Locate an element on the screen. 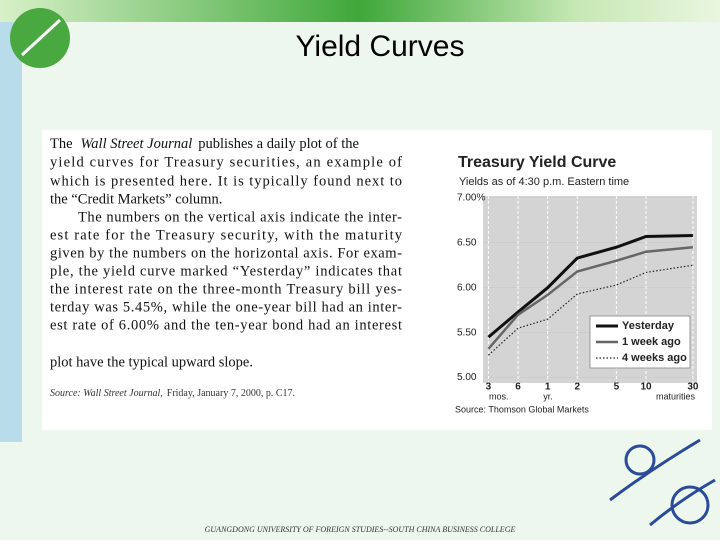  y-tick-label: 5.50 is located at coordinates (467, 332).